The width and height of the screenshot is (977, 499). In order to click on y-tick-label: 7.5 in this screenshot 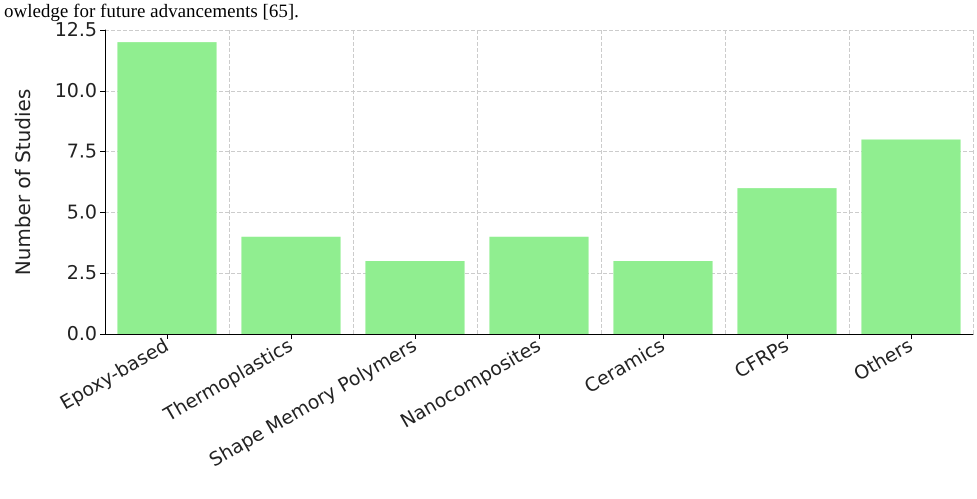, I will do `click(81, 151)`.